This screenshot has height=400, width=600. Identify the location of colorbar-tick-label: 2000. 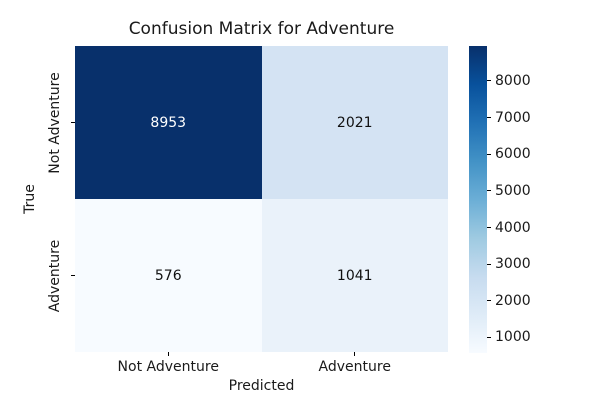
(513, 300).